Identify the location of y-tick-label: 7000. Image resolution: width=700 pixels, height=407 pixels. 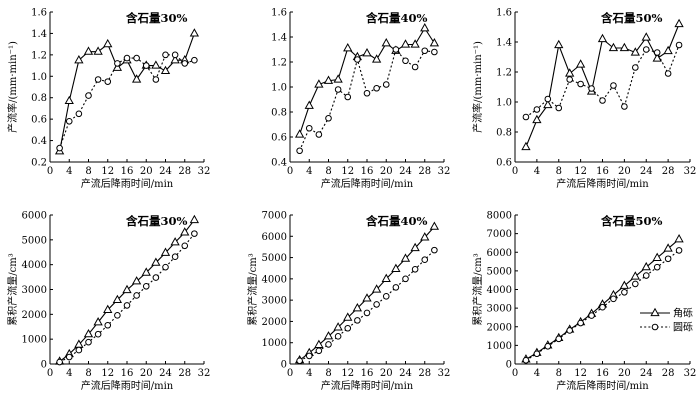
(499, 234).